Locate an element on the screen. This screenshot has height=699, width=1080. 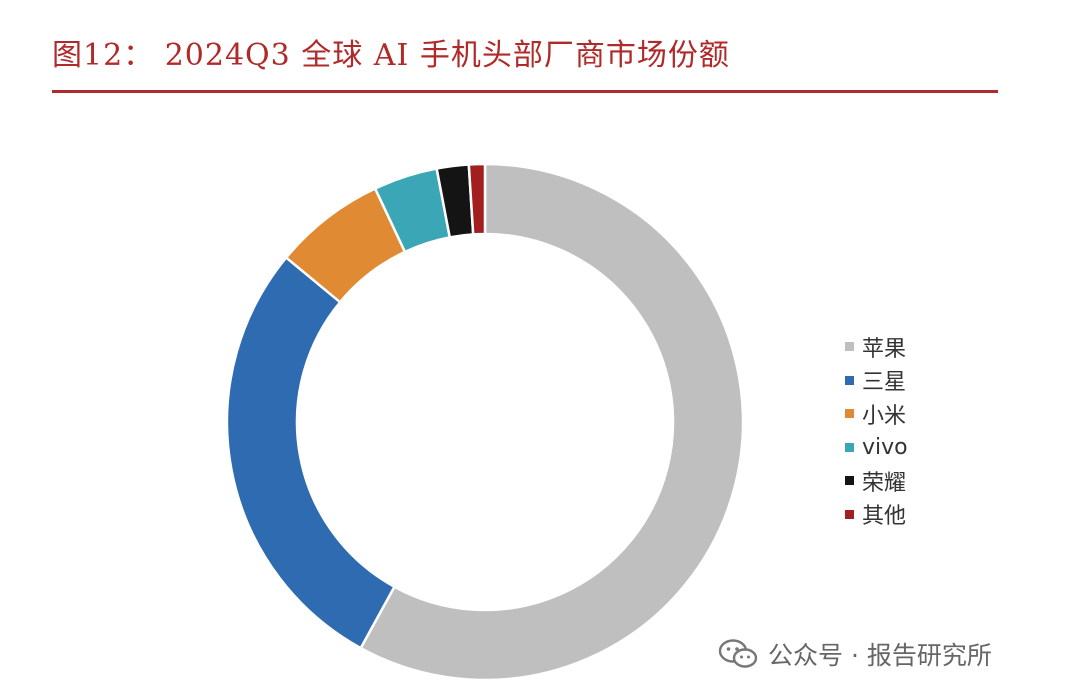
chart-title: 图12： 2024Q3 全球 AI 手机头部厂商市场份额 is located at coordinates (391, 55).